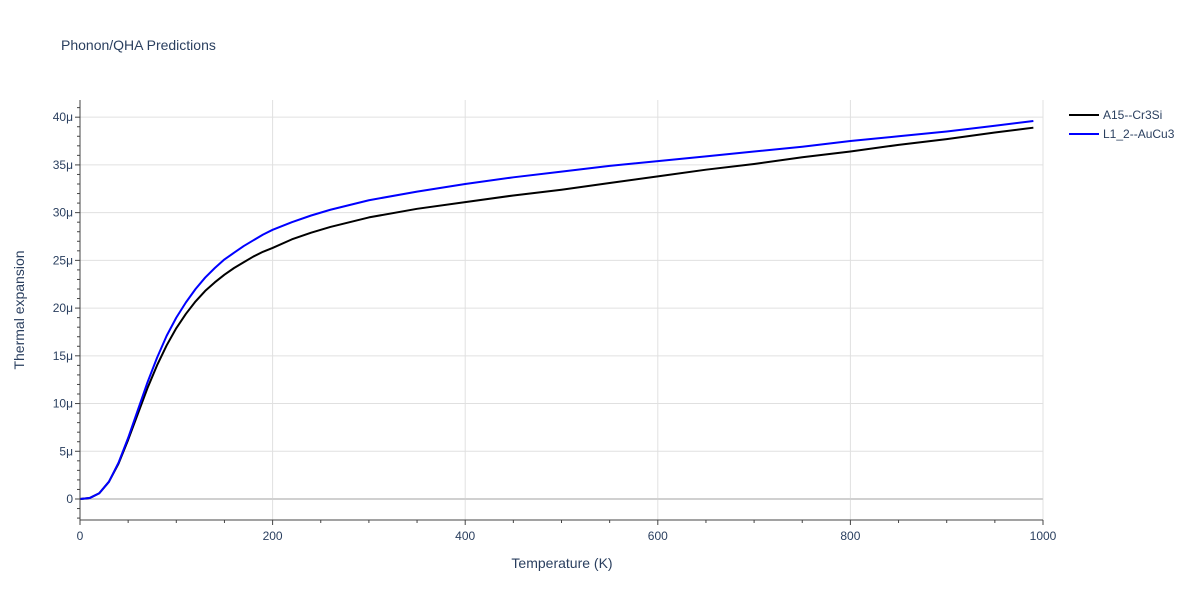 The image size is (1200, 600). What do you see at coordinates (63, 308) in the screenshot?
I see `y-tick-label: 20μ` at bounding box center [63, 308].